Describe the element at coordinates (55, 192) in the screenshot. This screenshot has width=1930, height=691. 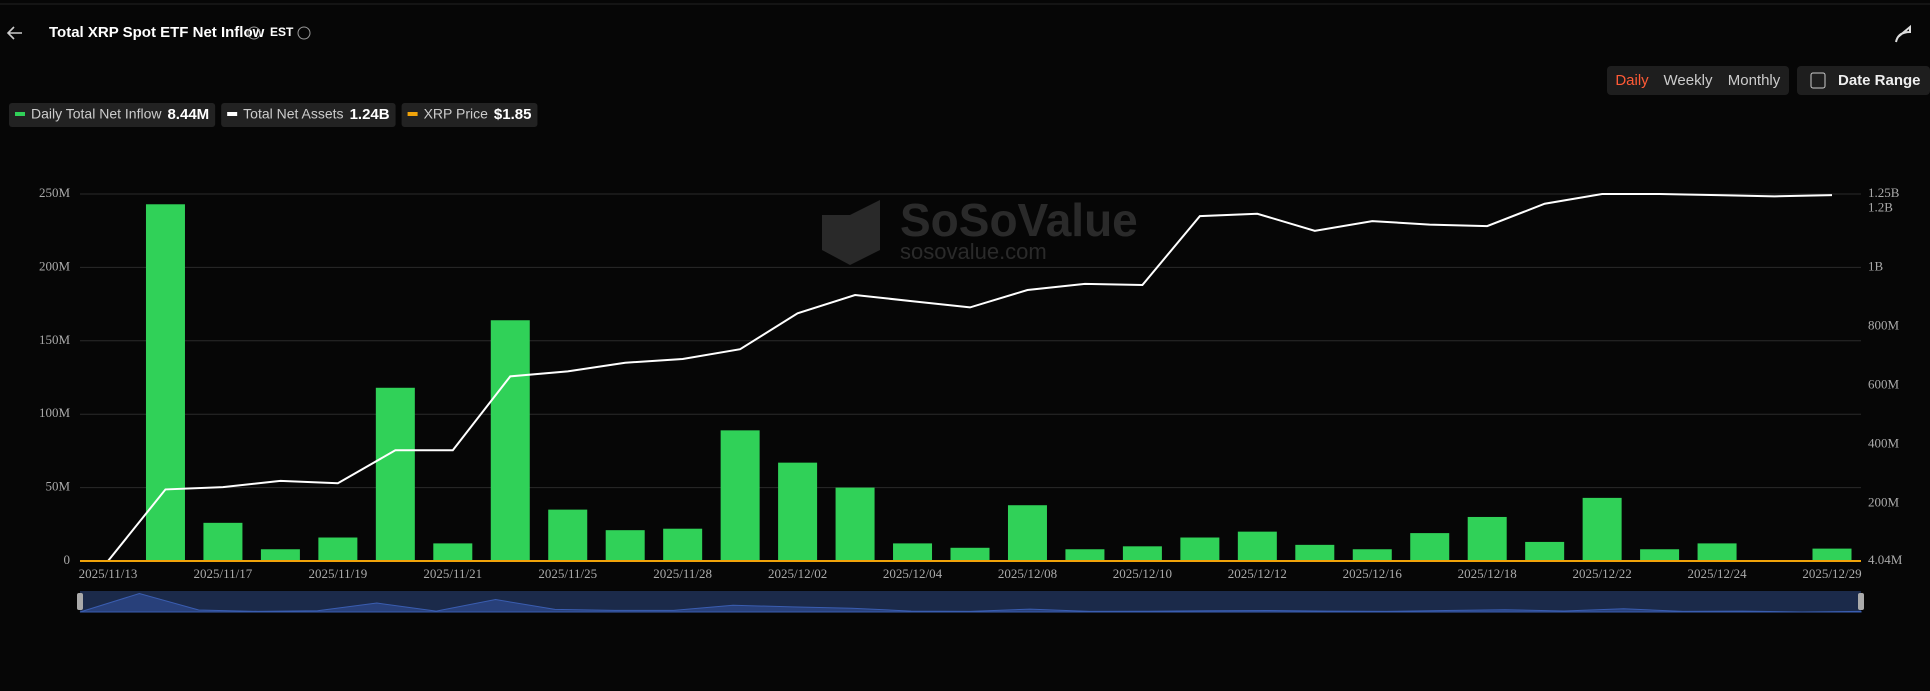
I see `y-tick-label: 250M` at that location.